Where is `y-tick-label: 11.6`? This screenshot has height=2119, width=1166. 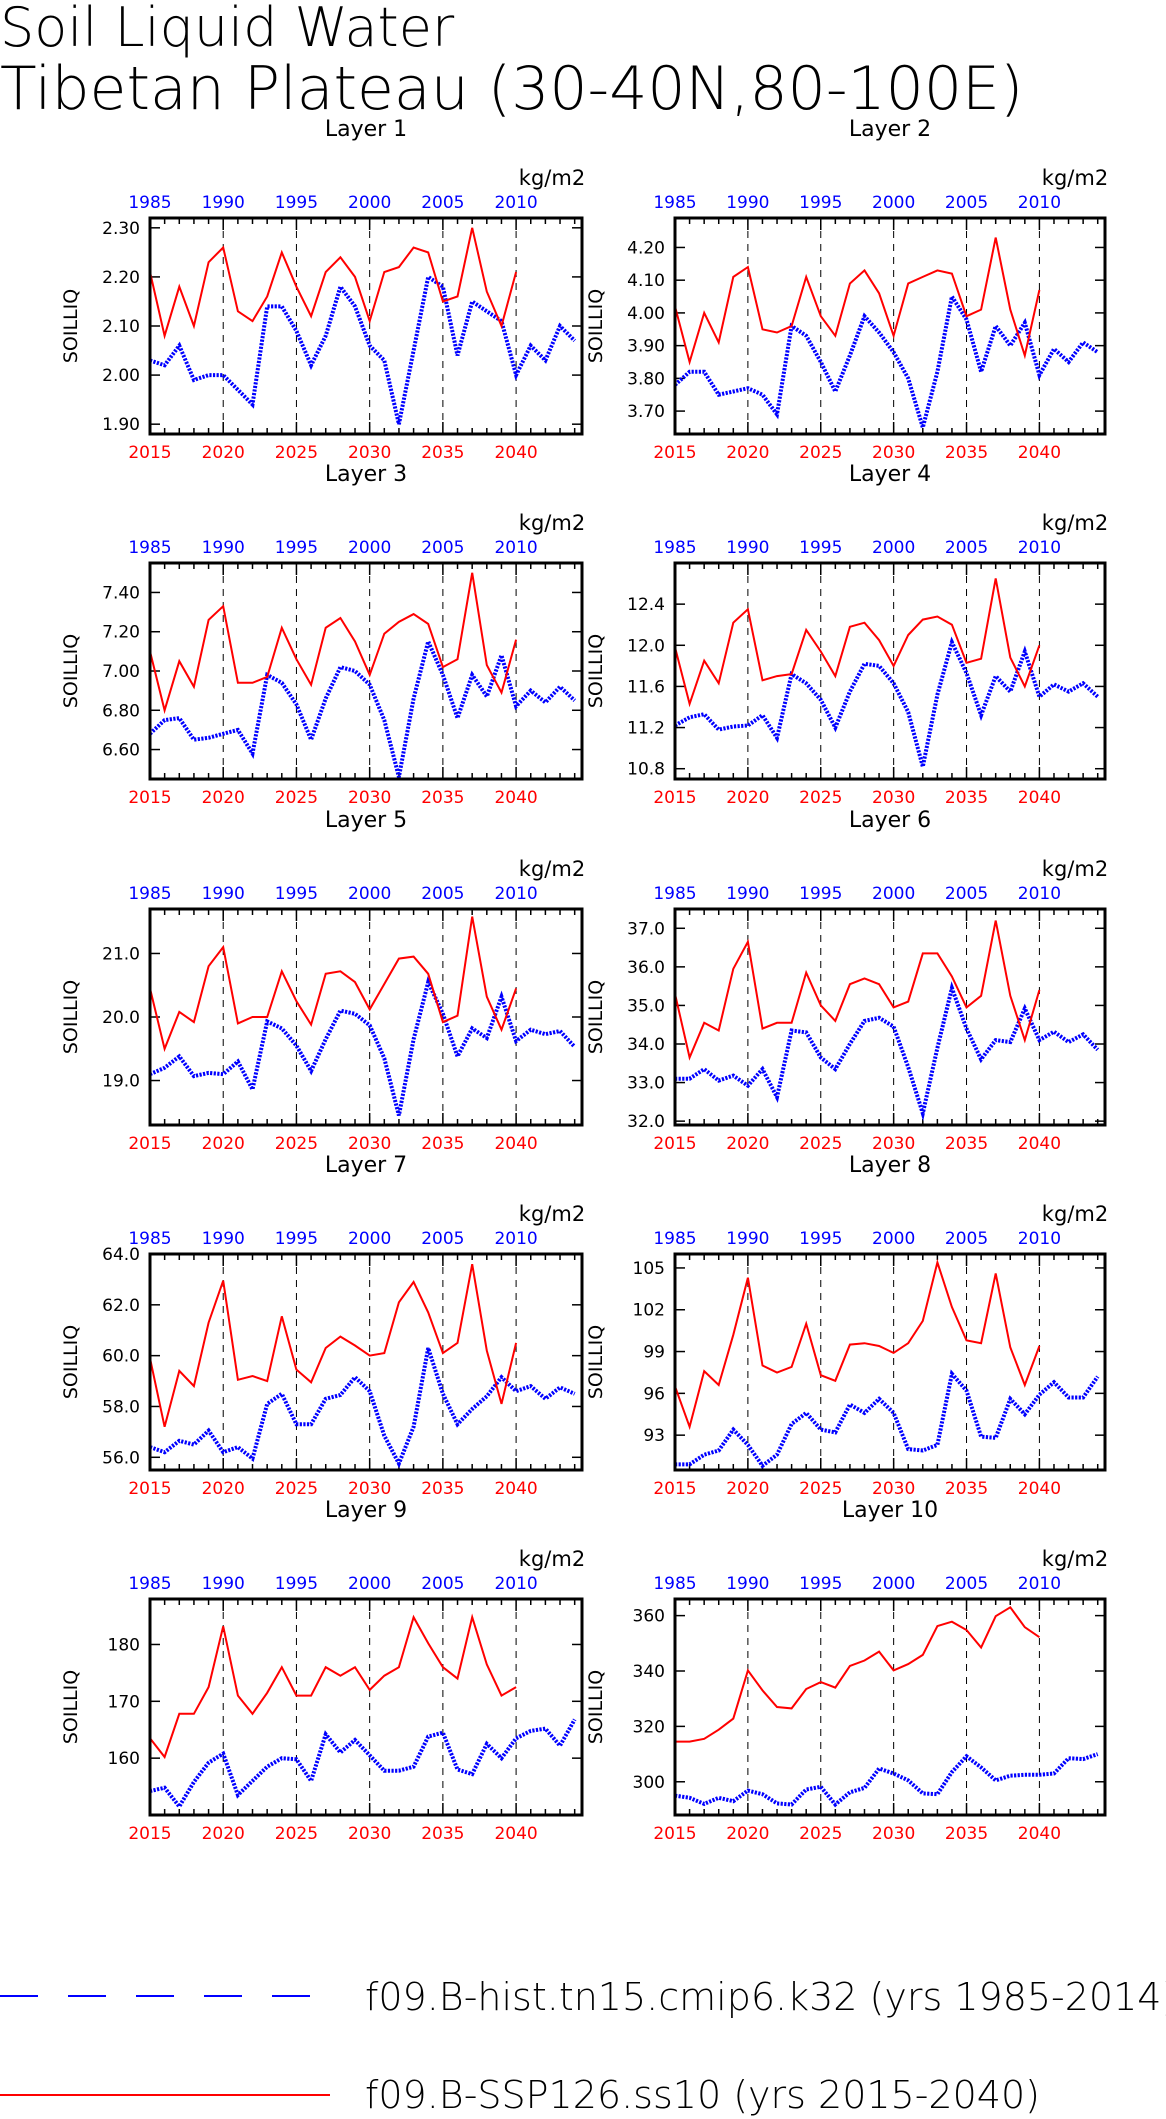 y-tick-label: 11.6 is located at coordinates (646, 687).